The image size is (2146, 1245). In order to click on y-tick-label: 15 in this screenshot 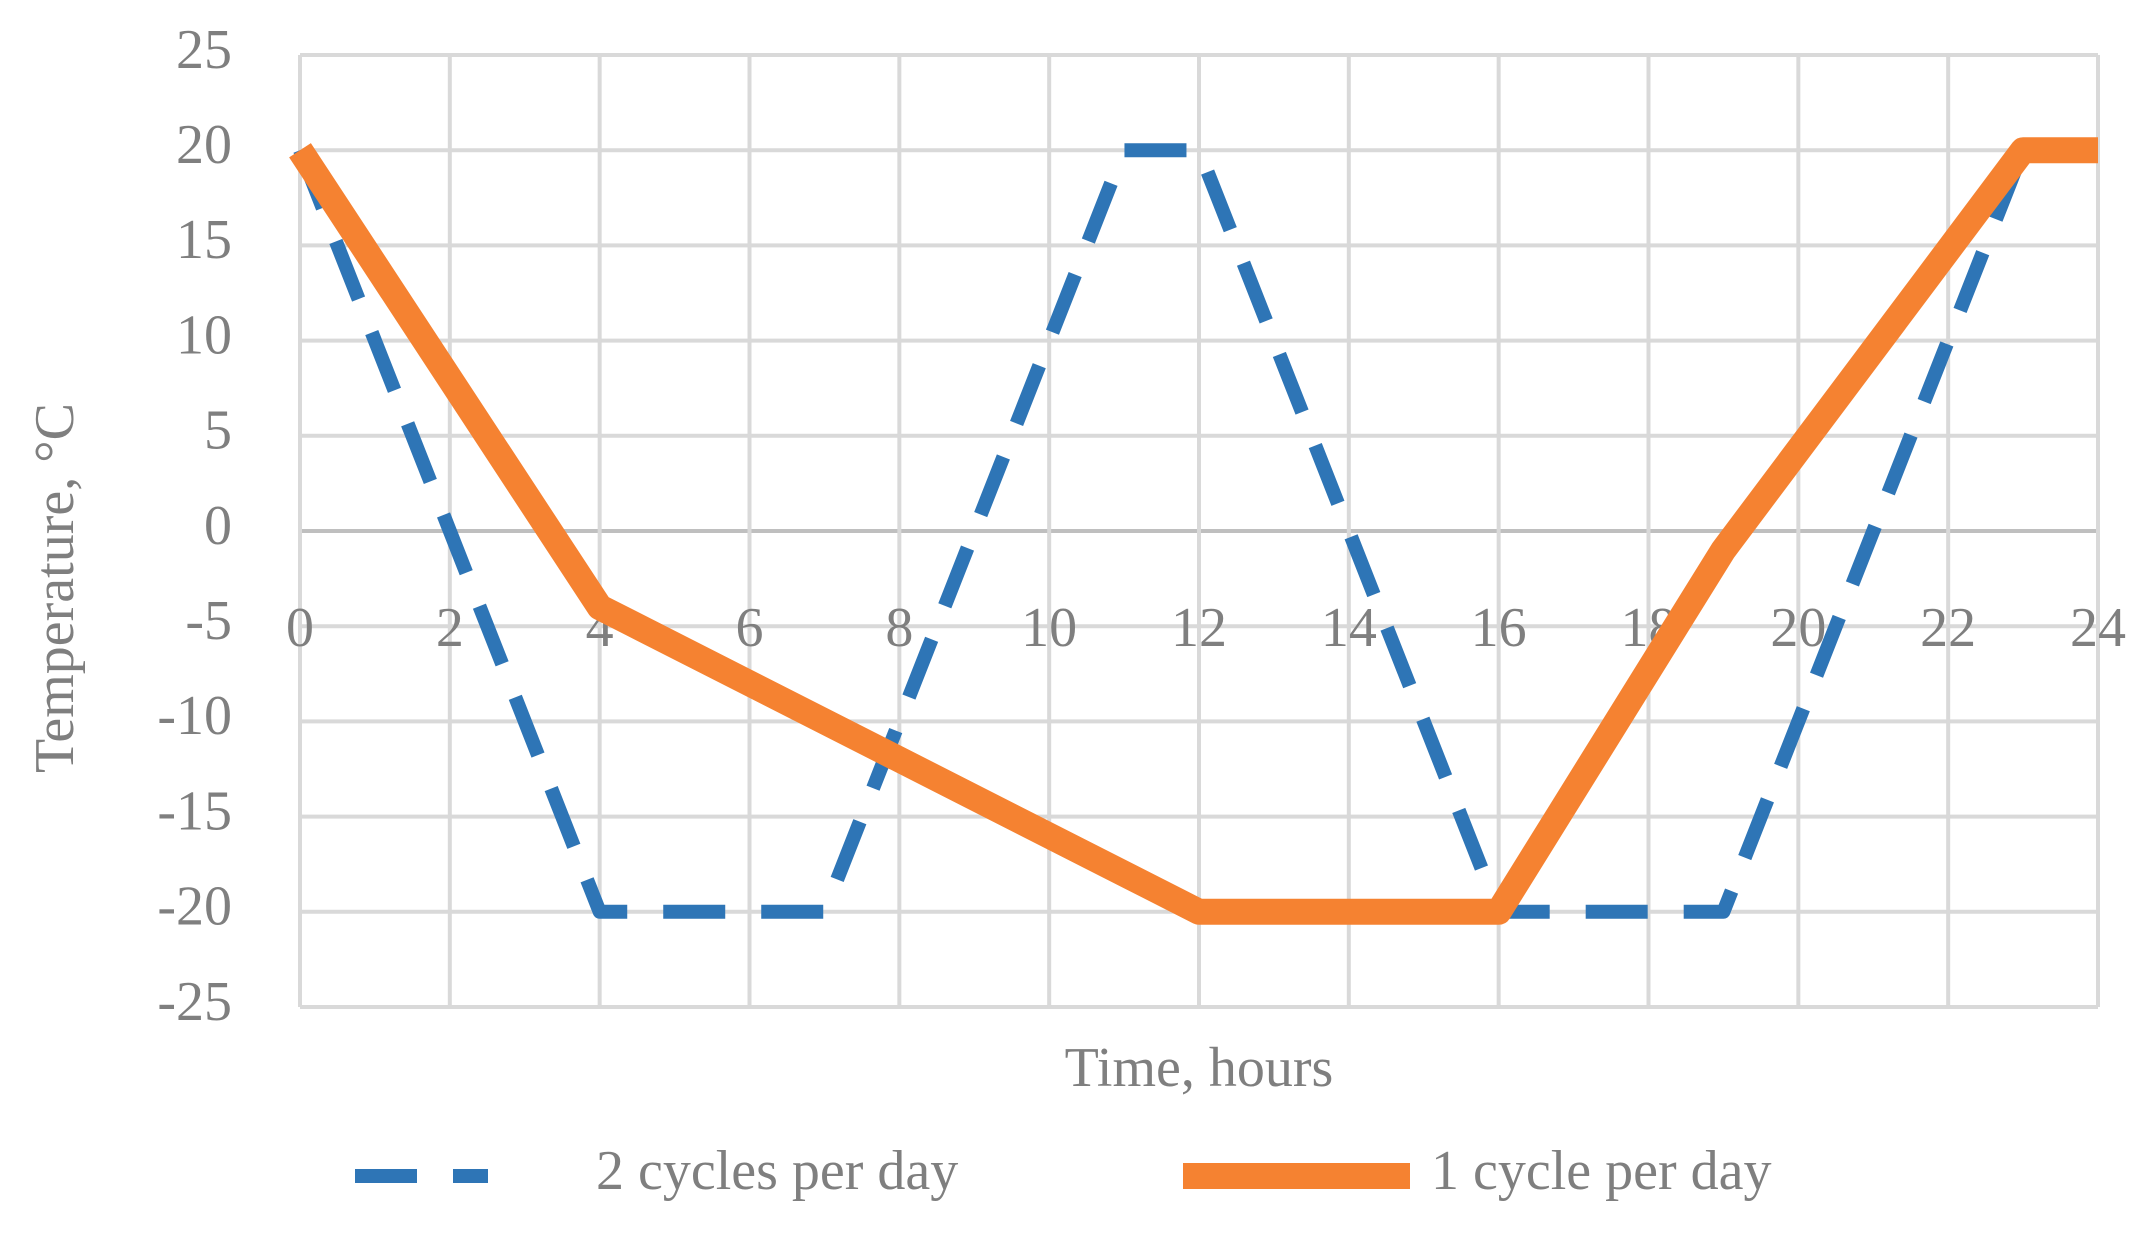, I will do `click(204, 240)`.